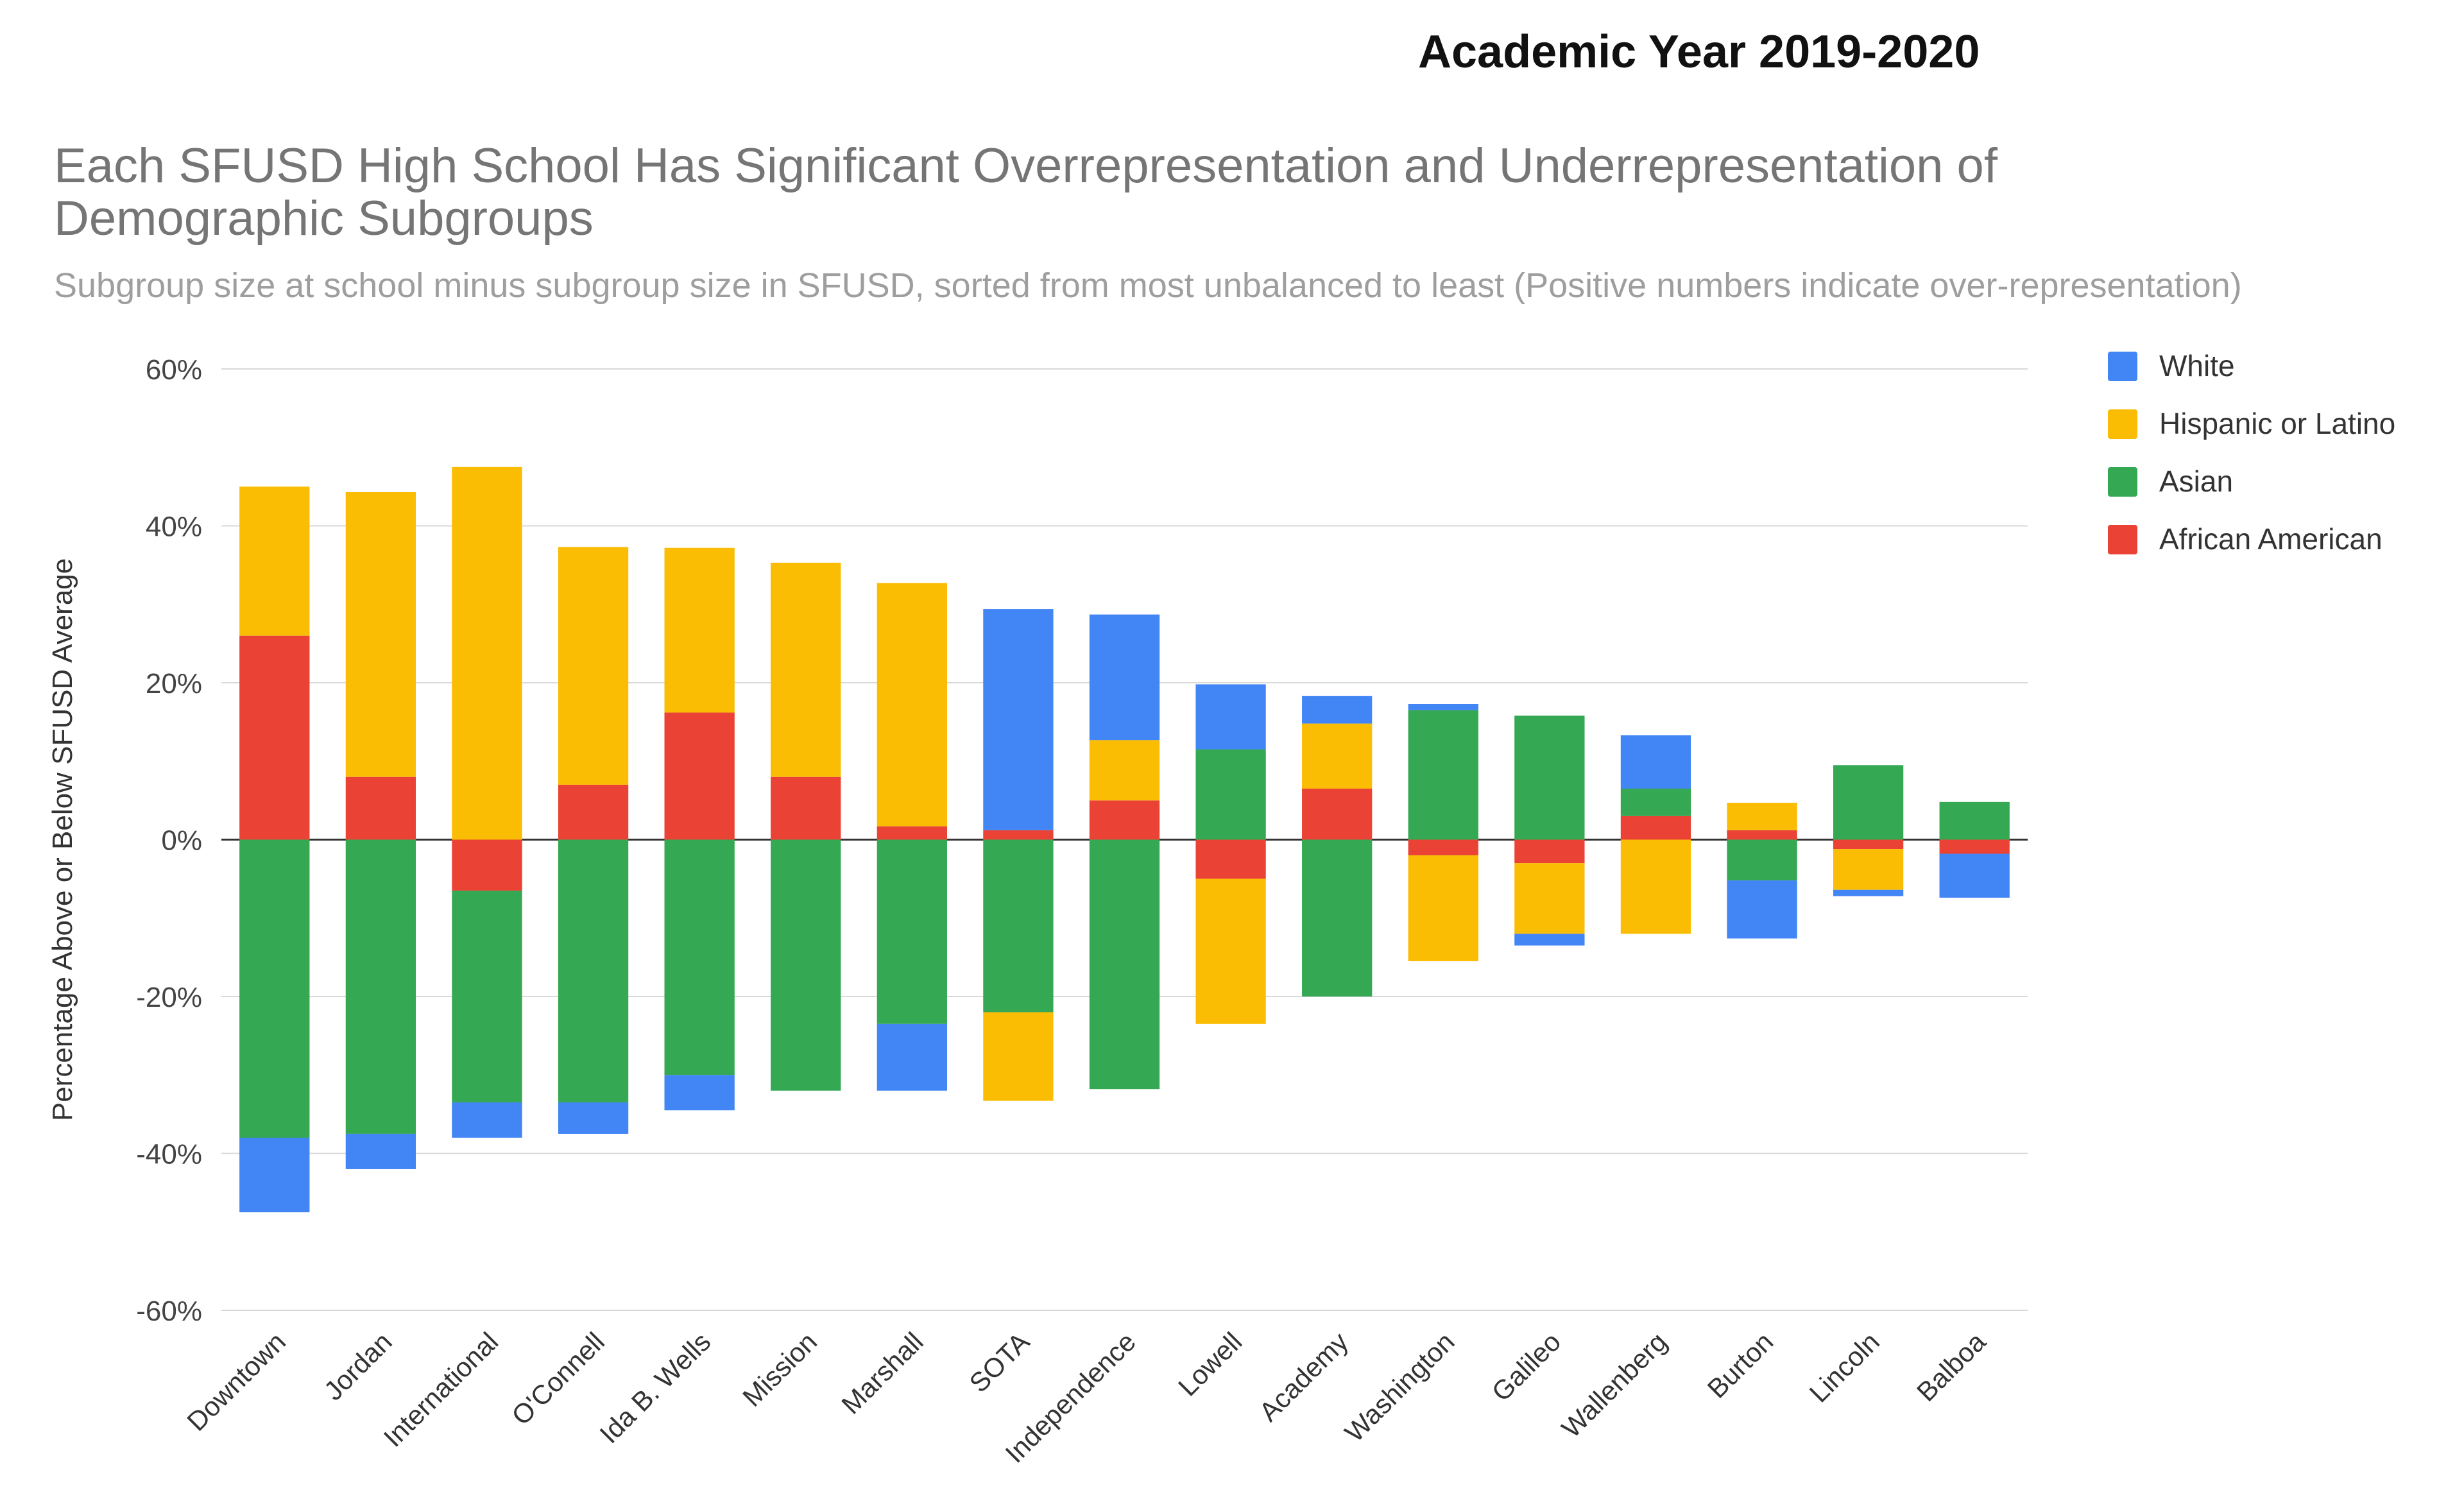 The height and width of the screenshot is (1506, 2464). I want to click on bar-academy-african-american, so click(1337, 814).